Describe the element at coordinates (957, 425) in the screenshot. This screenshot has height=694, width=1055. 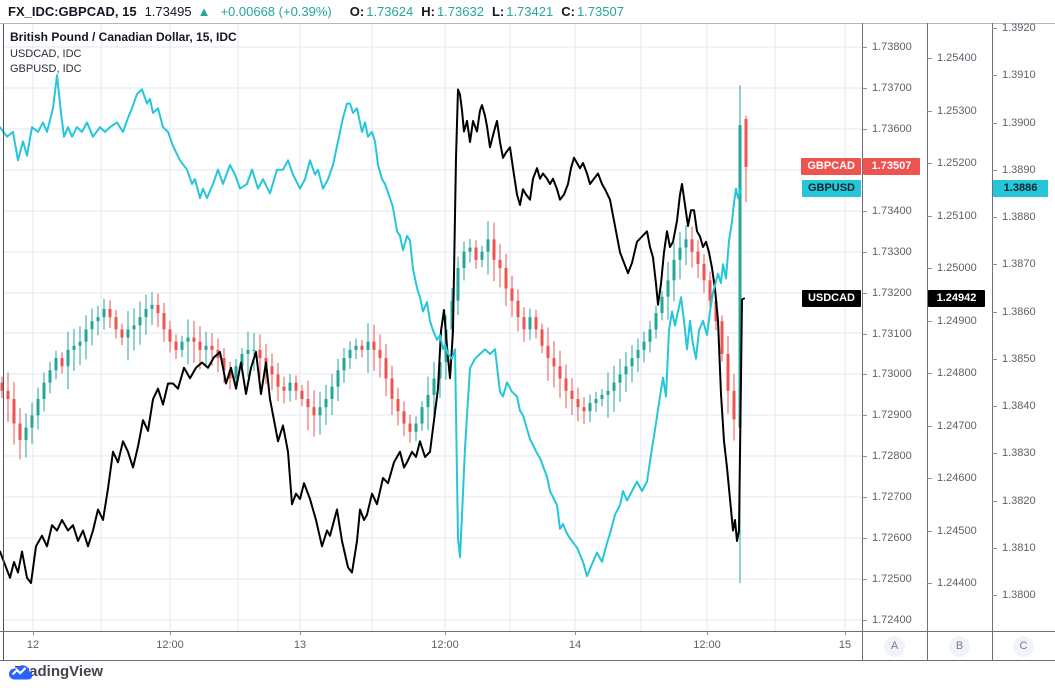
I see `price-tick-label: 1.24700` at that location.